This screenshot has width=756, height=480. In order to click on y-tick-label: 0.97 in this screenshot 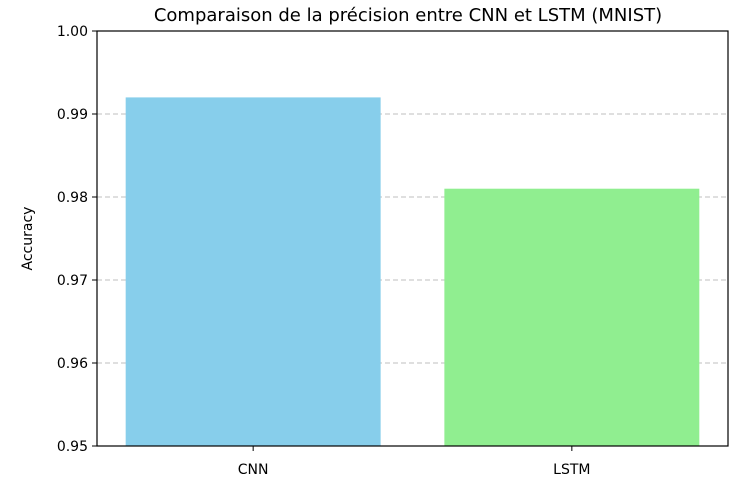, I will do `click(72, 281)`.